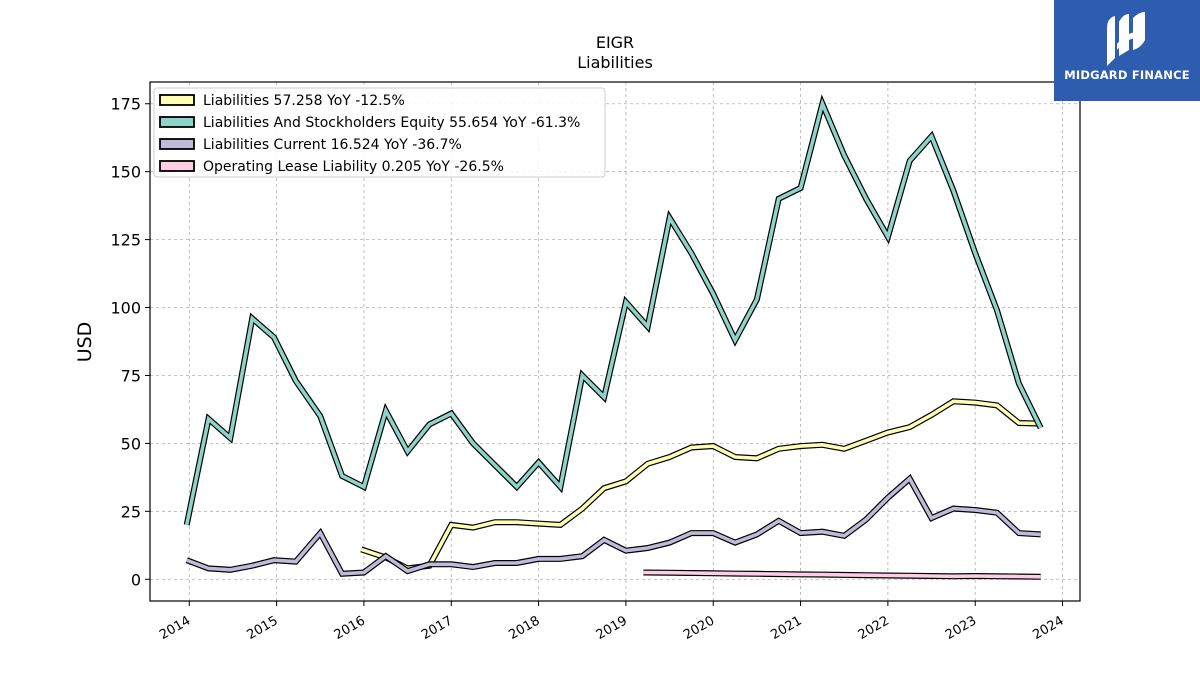  I want to click on y-tick-label: 125, so click(125, 240).